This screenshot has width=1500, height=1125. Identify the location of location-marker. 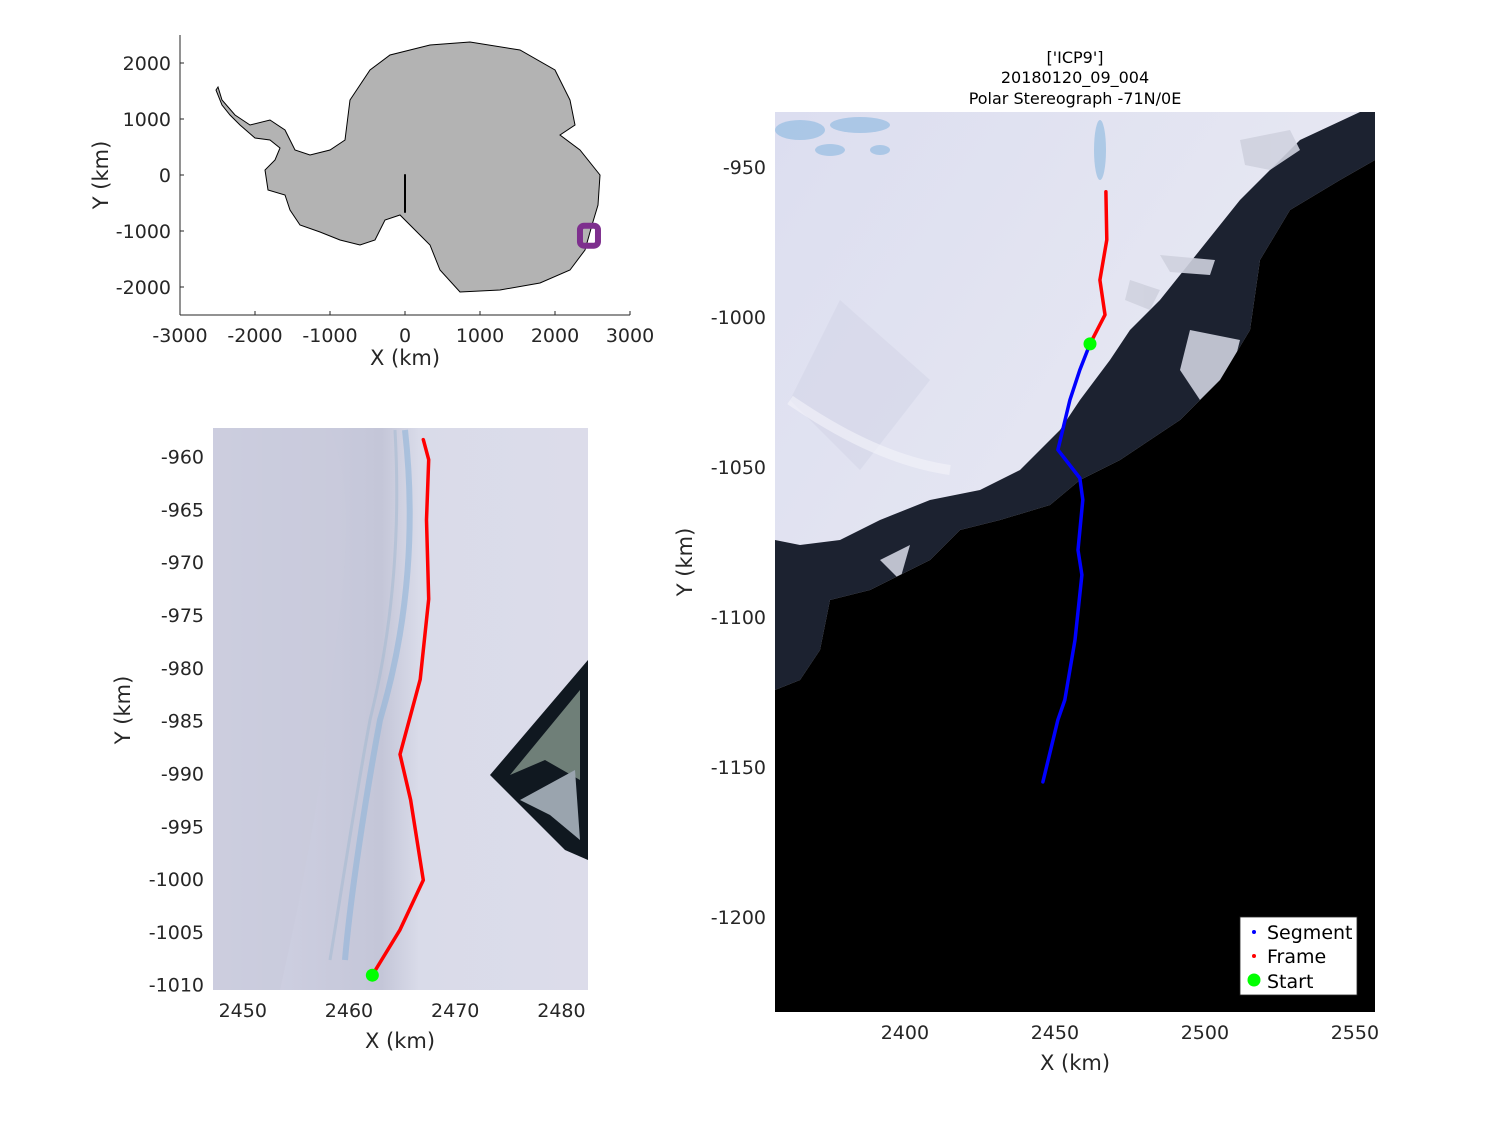
(588, 235).